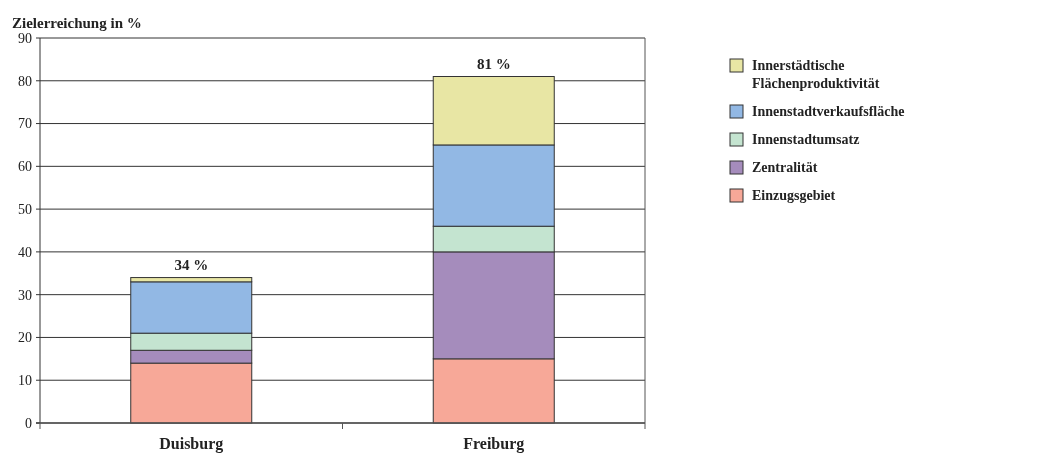 This screenshot has height=462, width=1063. What do you see at coordinates (191, 264) in the screenshot?
I see `total-label: 34 %` at bounding box center [191, 264].